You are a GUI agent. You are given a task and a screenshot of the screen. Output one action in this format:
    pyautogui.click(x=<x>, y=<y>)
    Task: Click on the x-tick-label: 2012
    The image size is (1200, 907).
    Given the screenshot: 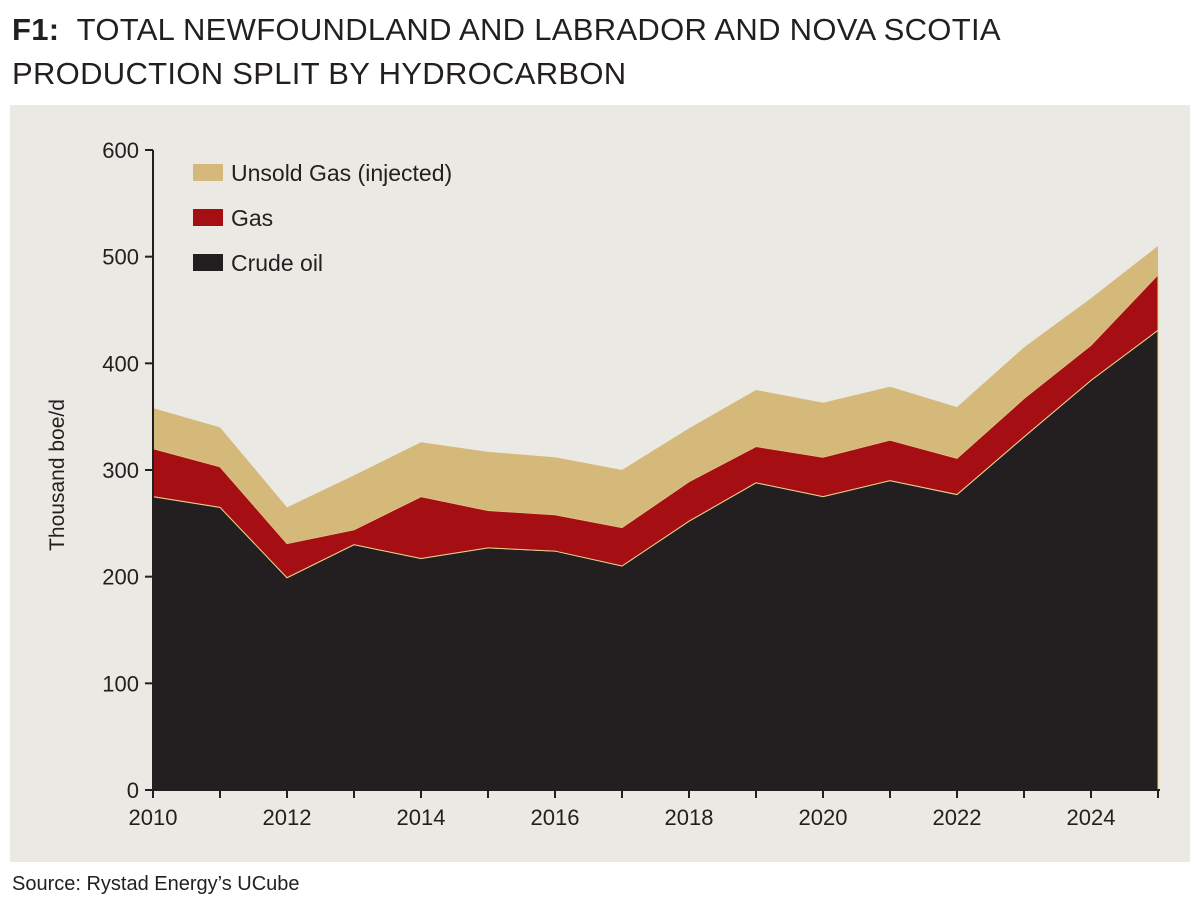 What is the action you would take?
    pyautogui.click(x=287, y=817)
    